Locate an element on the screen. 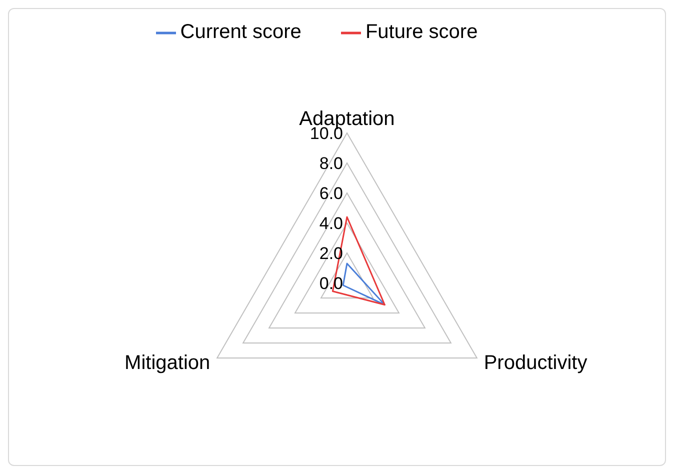 Image resolution: width=674 pixels, height=474 pixels. spoke-label: Productivity is located at coordinates (536, 363).